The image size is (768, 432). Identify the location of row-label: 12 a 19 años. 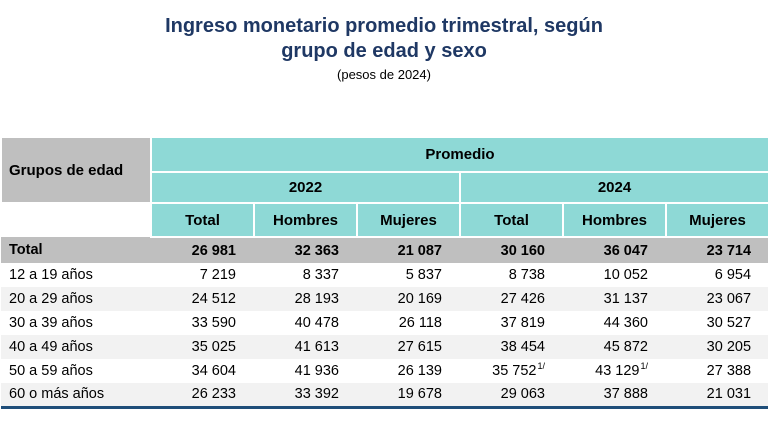
(51, 275).